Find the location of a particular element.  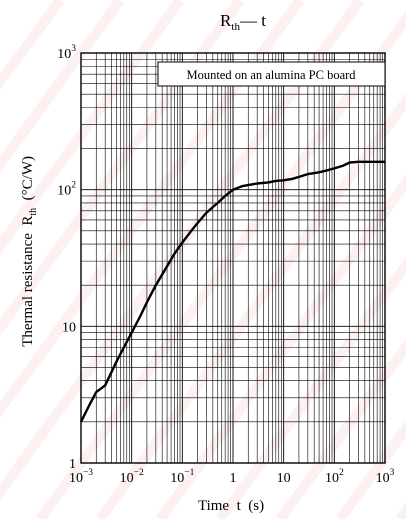

annotation-background is located at coordinates (271, 74).